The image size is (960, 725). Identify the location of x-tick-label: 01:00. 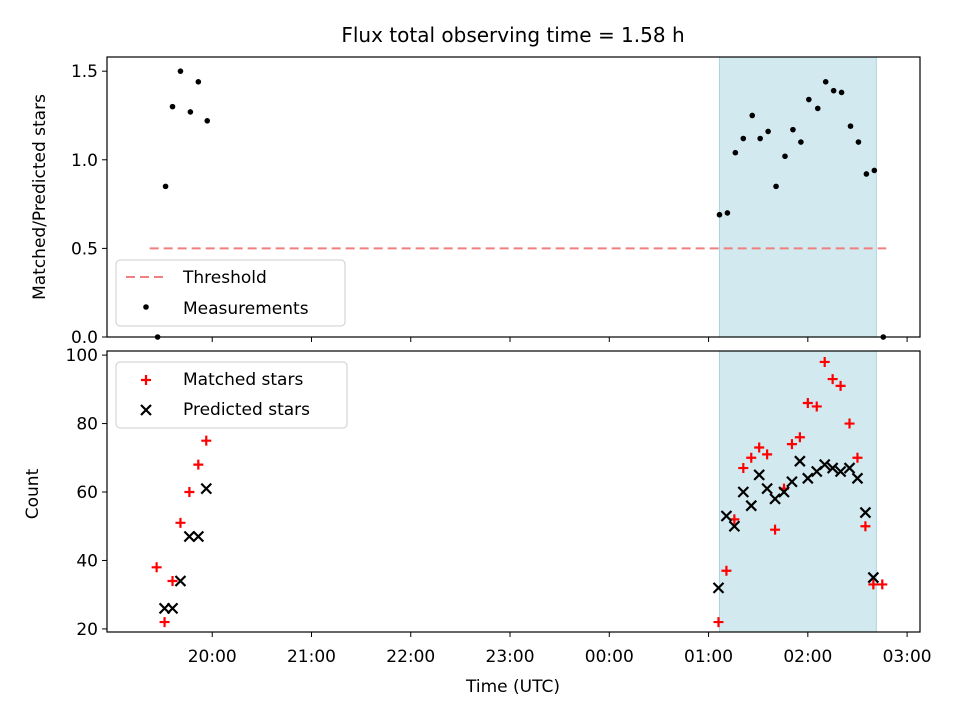
(708, 657).